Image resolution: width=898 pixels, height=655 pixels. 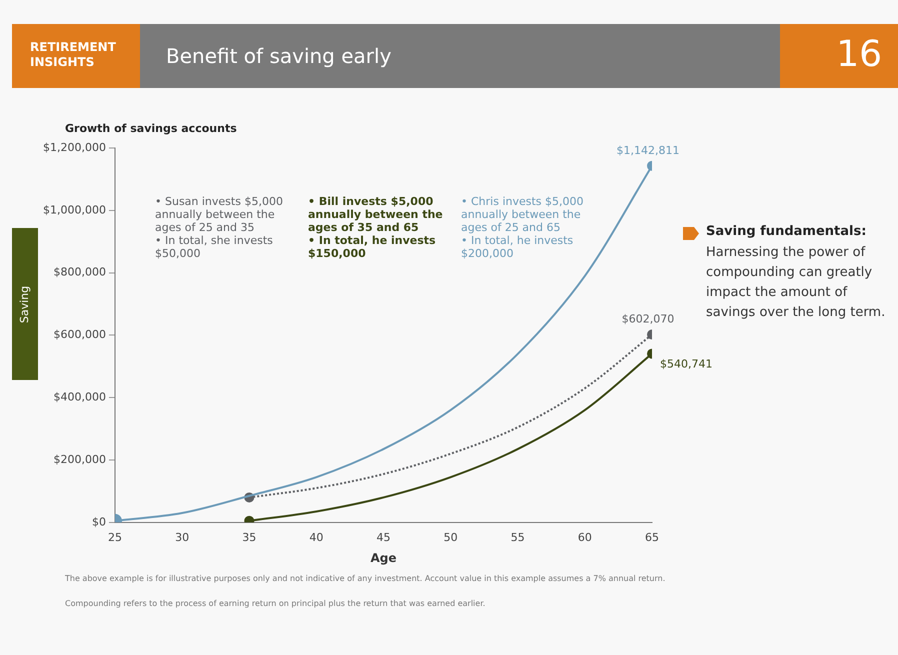 I want to click on x-tick-label: 65, so click(x=652, y=537).